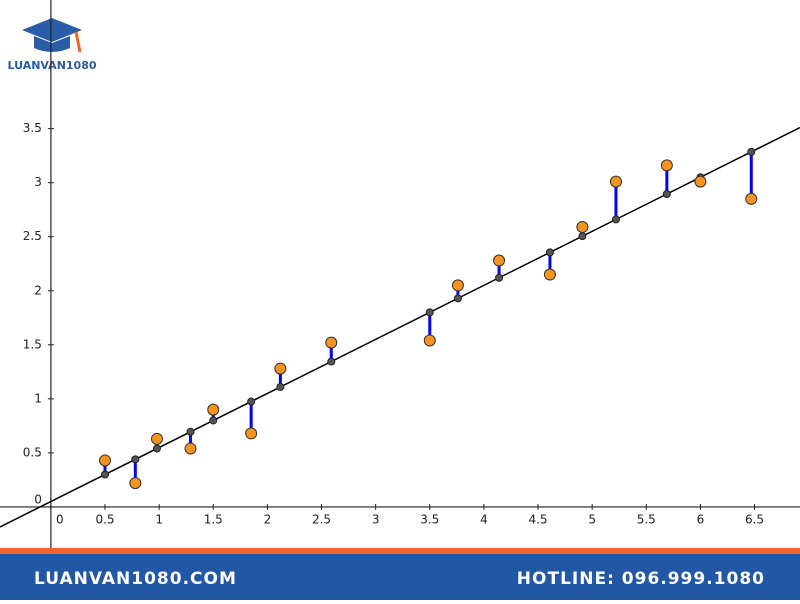  What do you see at coordinates (32, 128) in the screenshot?
I see `y-tick-label: 3.5` at bounding box center [32, 128].